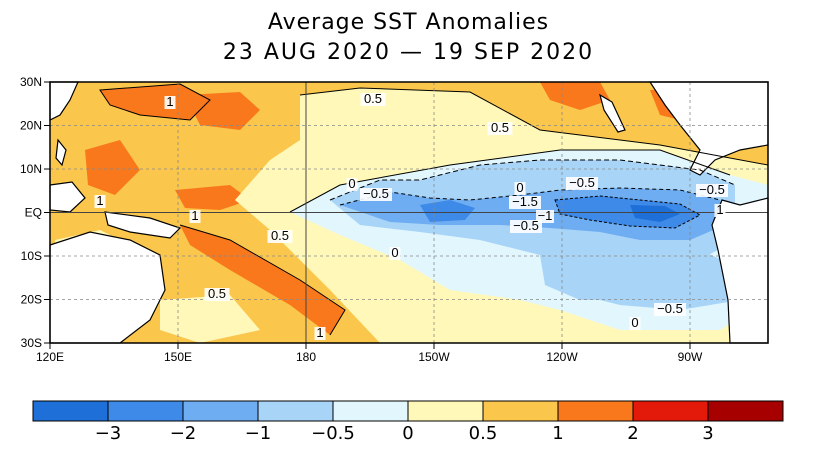 This screenshot has width=817, height=464. I want to click on lat-label: 20N, so click(31, 126).